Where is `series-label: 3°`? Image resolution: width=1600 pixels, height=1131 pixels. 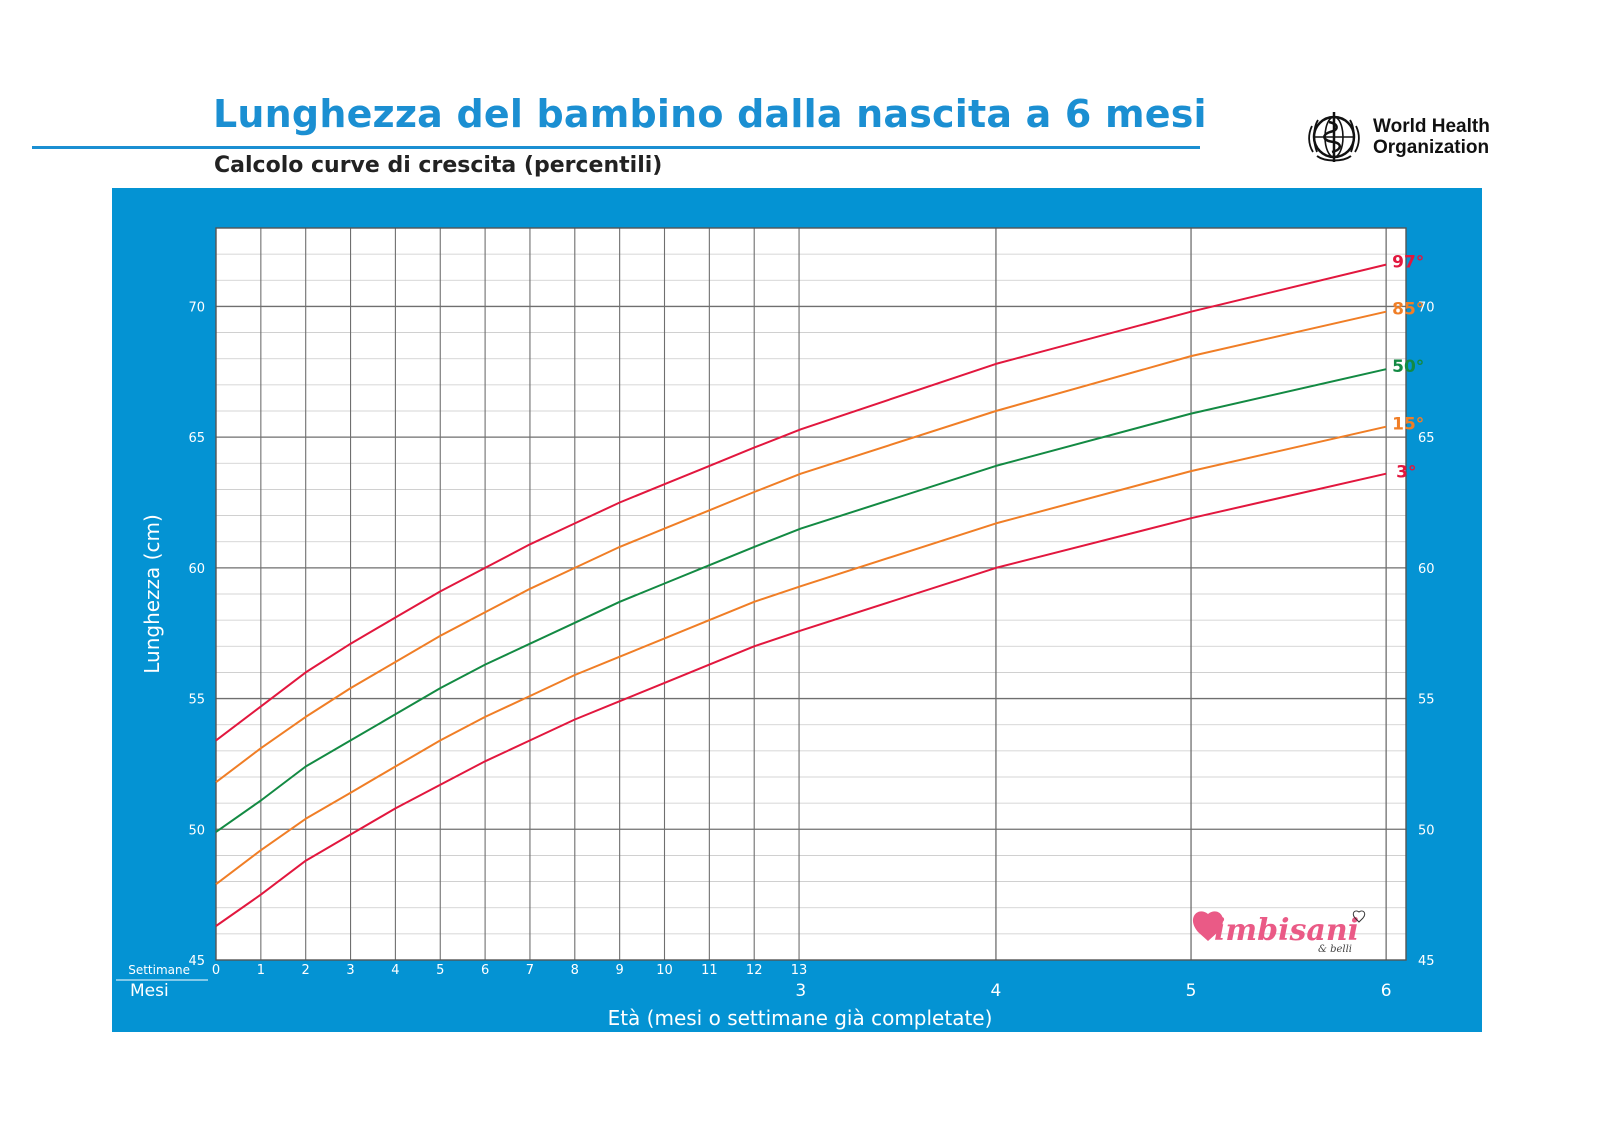
series-label: 3° is located at coordinates (1406, 473).